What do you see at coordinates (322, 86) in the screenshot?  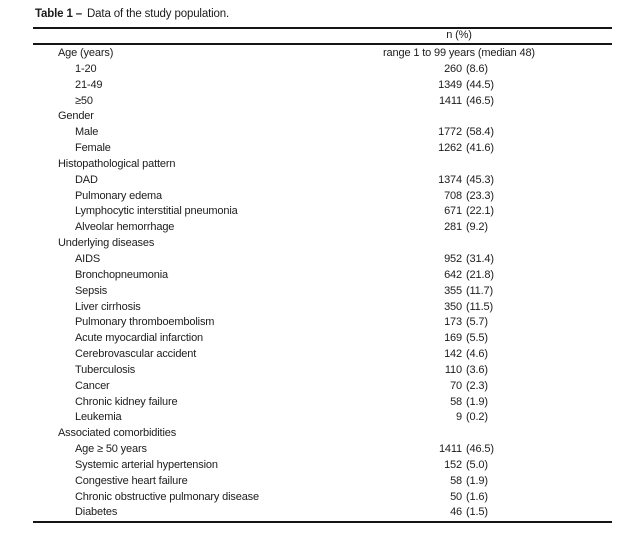 I see `table-row: 21-49 1349 (44.5)` at bounding box center [322, 86].